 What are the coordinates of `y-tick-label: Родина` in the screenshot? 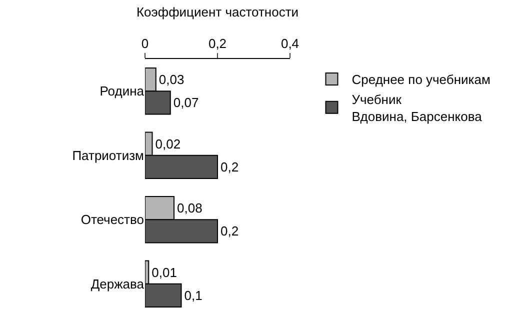 It's located at (122, 91).